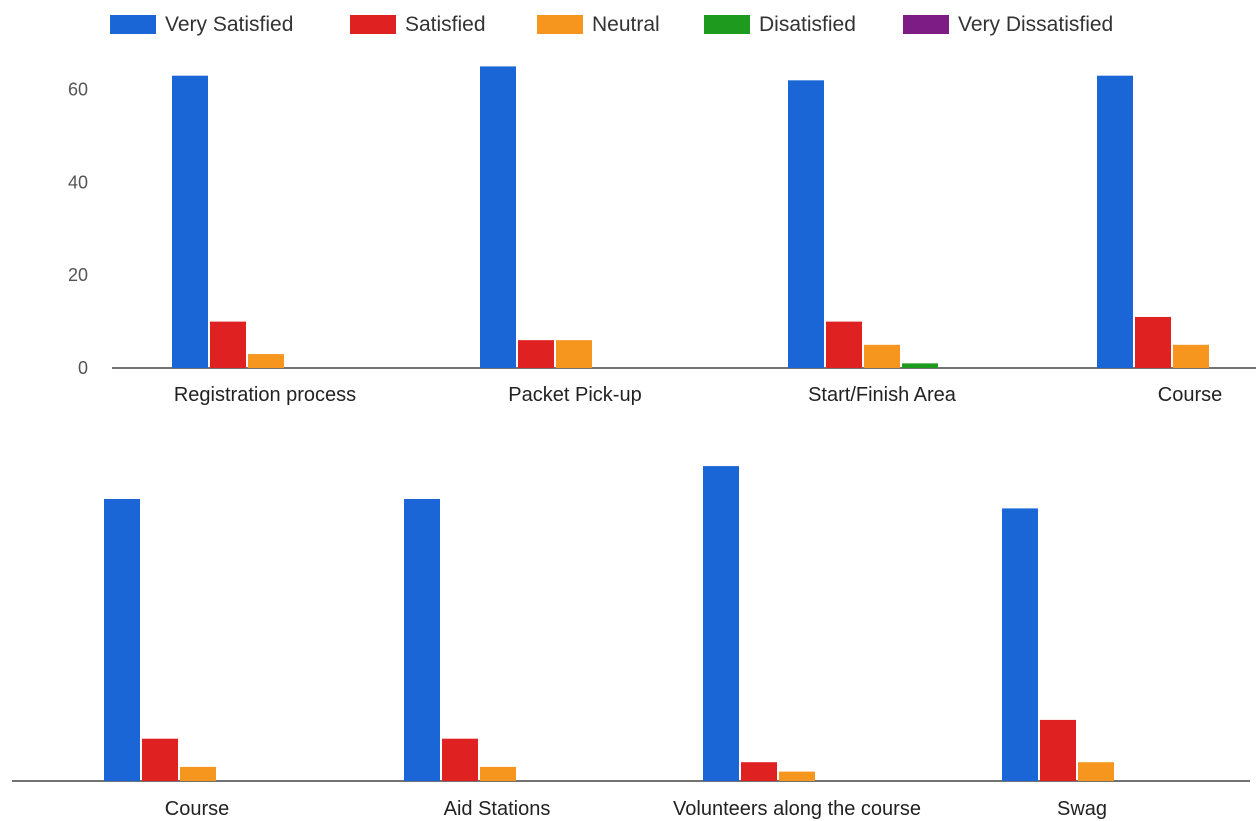 Image resolution: width=1258 pixels, height=821 pixels. Describe the element at coordinates (1020, 644) in the screenshot. I see `bar-very-satisfied-swag` at that location.